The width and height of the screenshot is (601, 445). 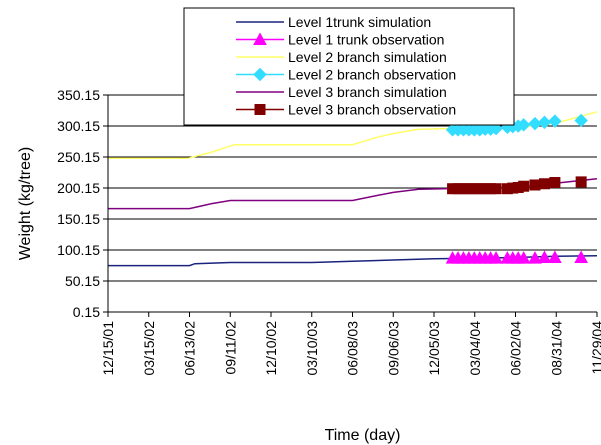 I want to click on x-tick-label: 06/02/04, so click(x=516, y=348).